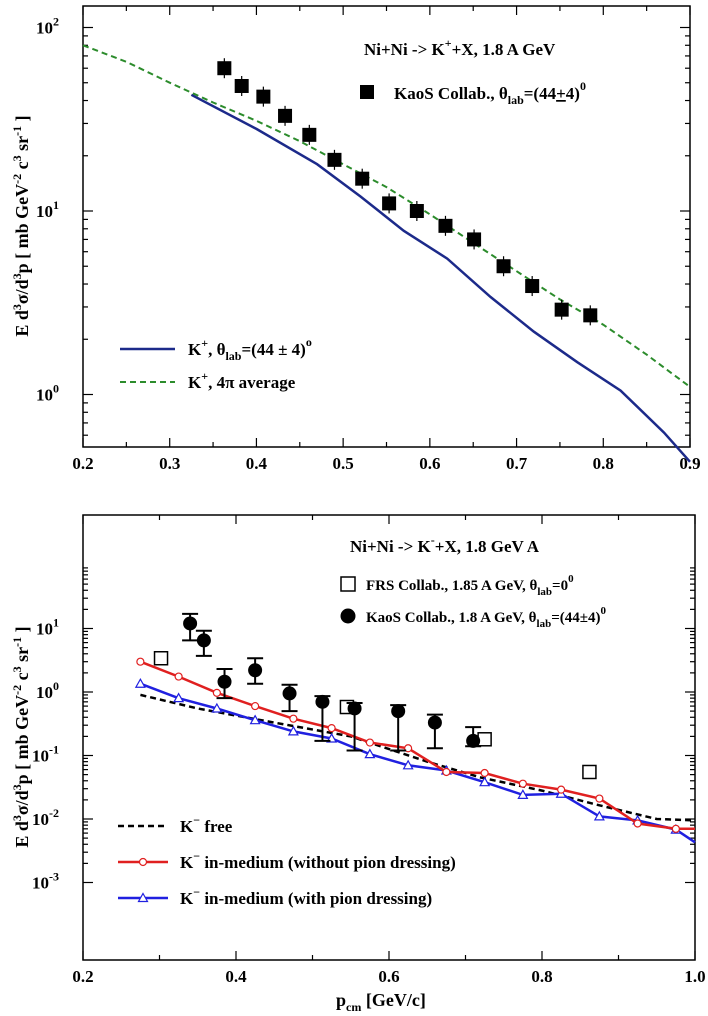 The height and width of the screenshot is (1016, 708). Describe the element at coordinates (348, 616) in the screenshot. I see `bottom-legend-kaos-marker` at that location.